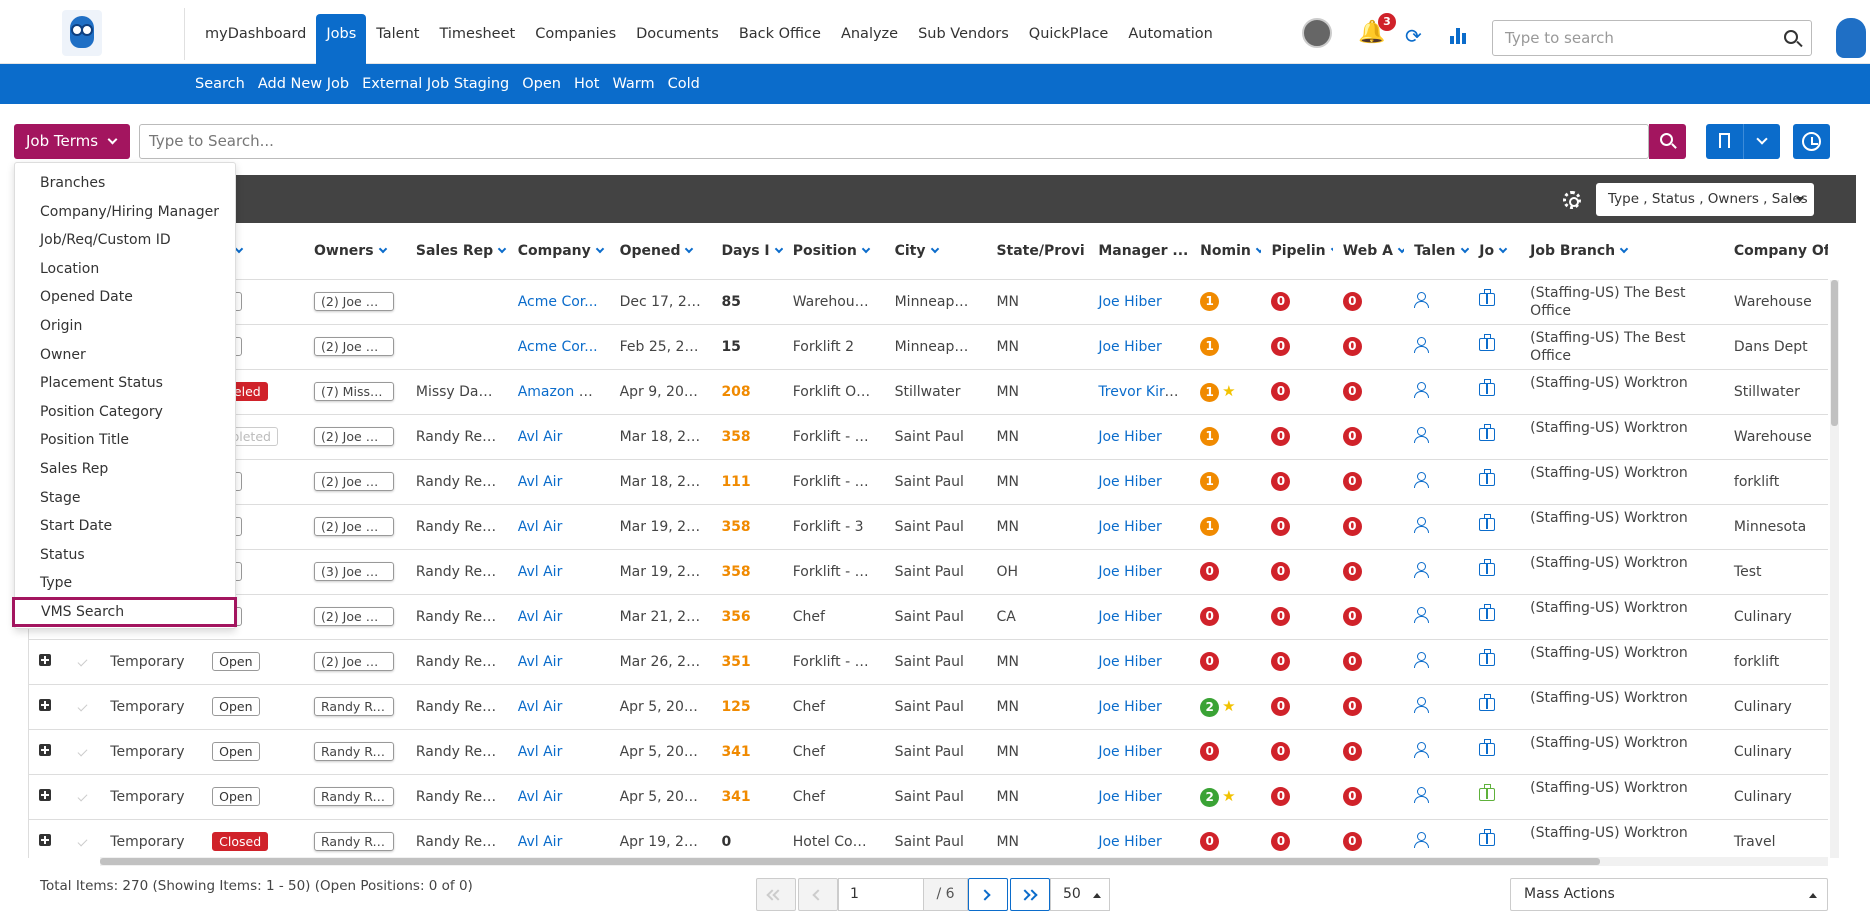 The image size is (1870, 913). Describe the element at coordinates (341, 39) in the screenshot. I see `nav-item-jobs: Jobs` at that location.